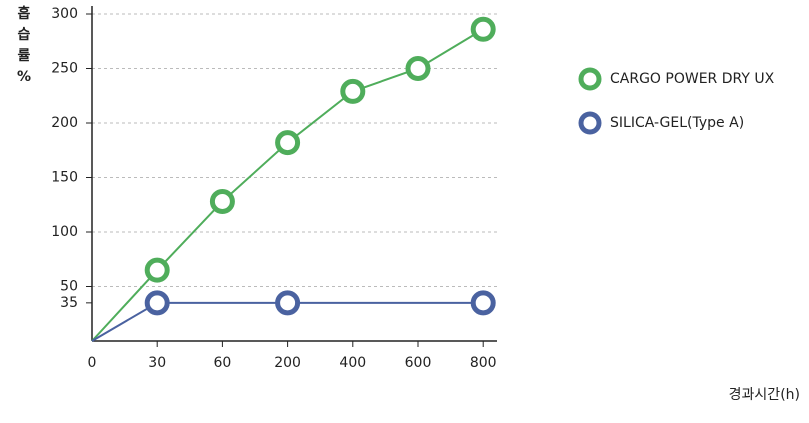 The width and height of the screenshot is (809, 423). Describe the element at coordinates (69, 303) in the screenshot. I see `y-tick-label: 35` at that location.